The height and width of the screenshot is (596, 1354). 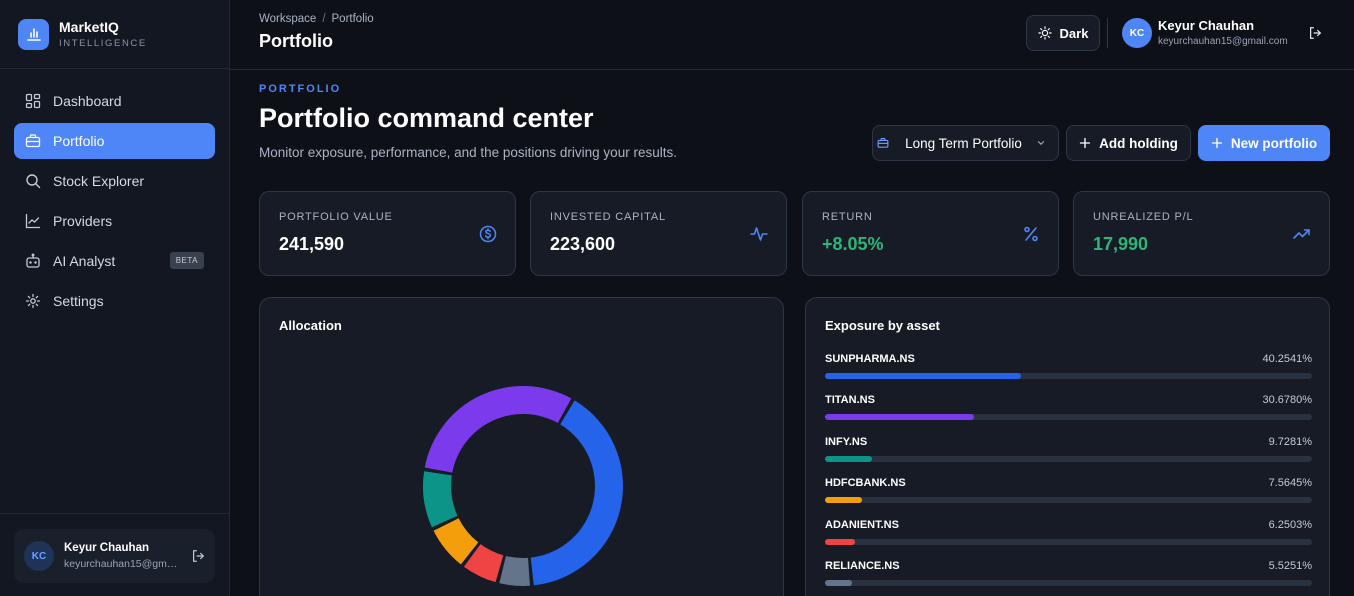 I want to click on sidebar-item-dashboard: Dashboard, so click(x=114, y=101).